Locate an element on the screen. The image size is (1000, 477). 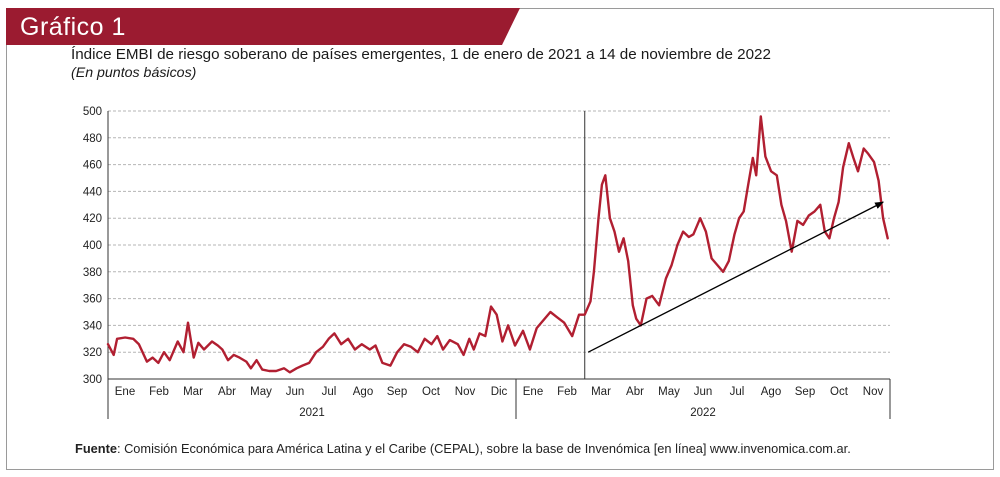
trend-arrow is located at coordinates (736, 277).